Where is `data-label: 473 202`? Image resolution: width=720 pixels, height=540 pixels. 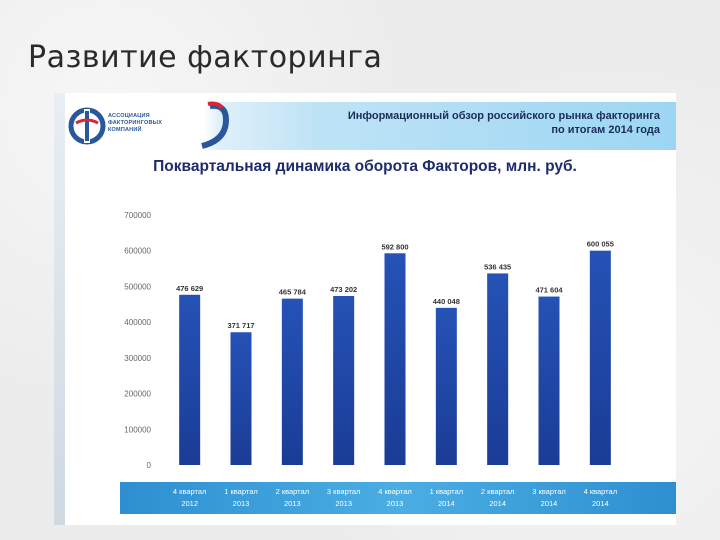
data-label: 473 202 is located at coordinates (343, 289).